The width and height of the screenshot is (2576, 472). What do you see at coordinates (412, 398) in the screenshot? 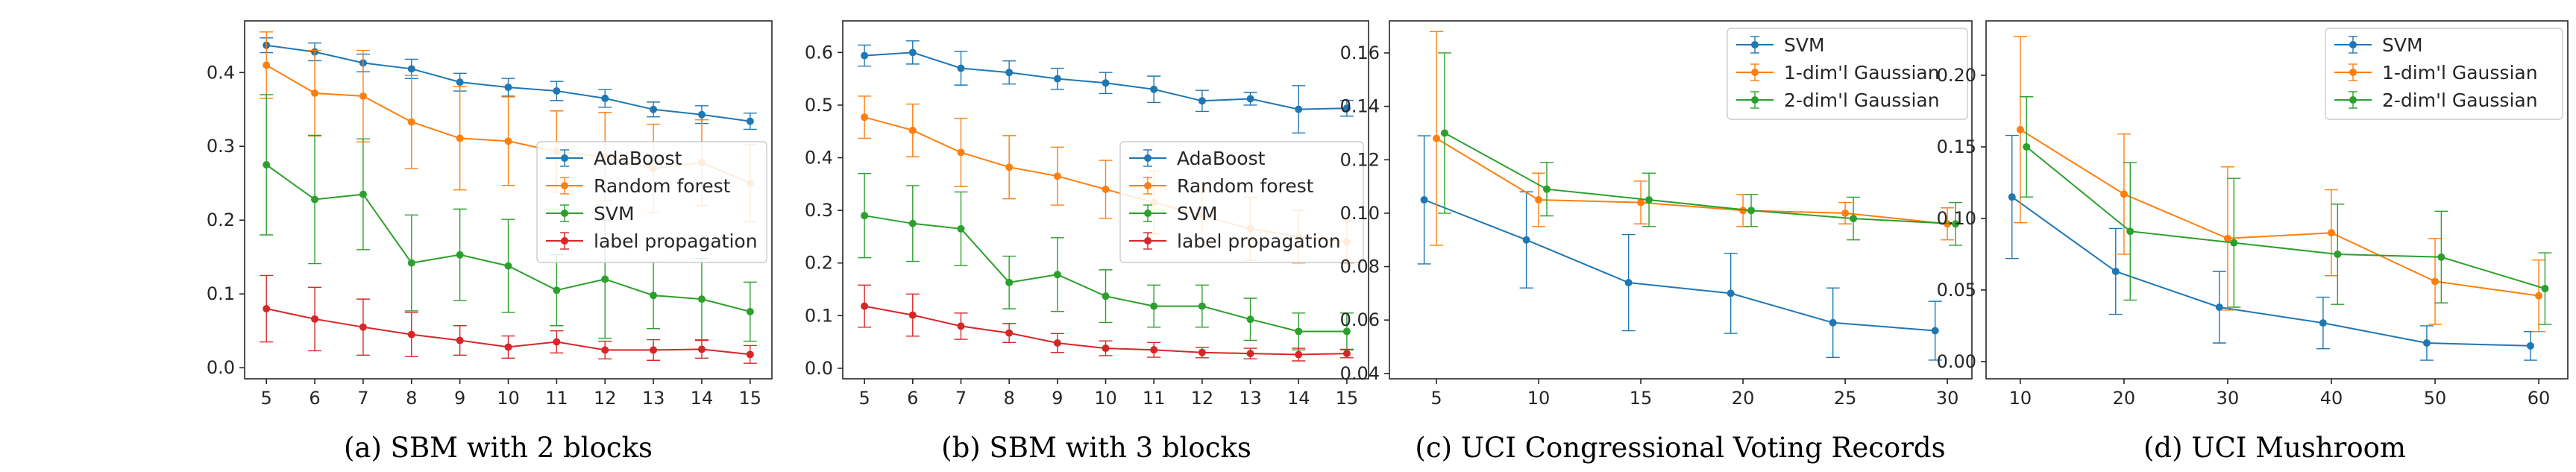
I see `x-tick-label: 8` at bounding box center [412, 398].